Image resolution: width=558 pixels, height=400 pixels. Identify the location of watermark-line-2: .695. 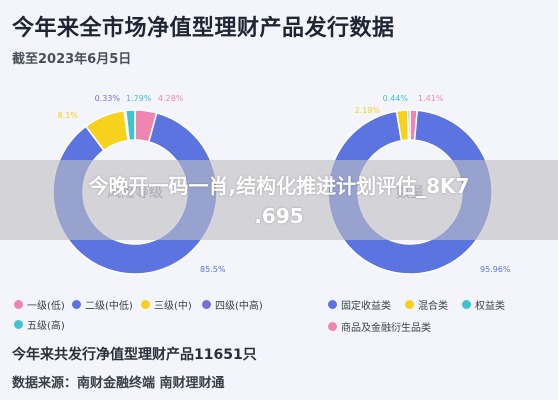
(279, 216).